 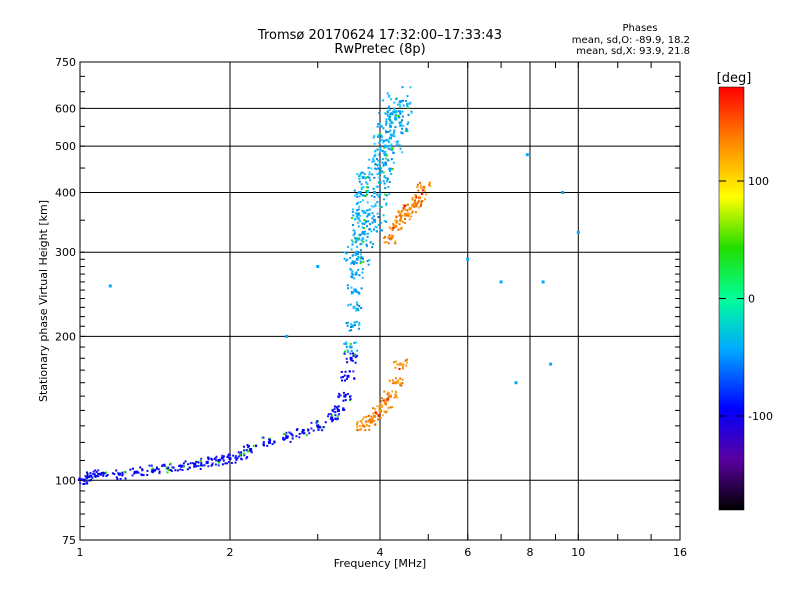 What do you see at coordinates (65, 146) in the screenshot?
I see `y-tick-label: 500` at bounding box center [65, 146].